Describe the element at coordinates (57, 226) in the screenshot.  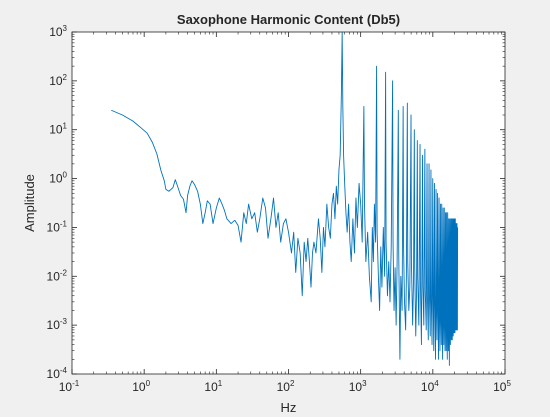
I see `y-tick-label: 10⁻¹` at that location.